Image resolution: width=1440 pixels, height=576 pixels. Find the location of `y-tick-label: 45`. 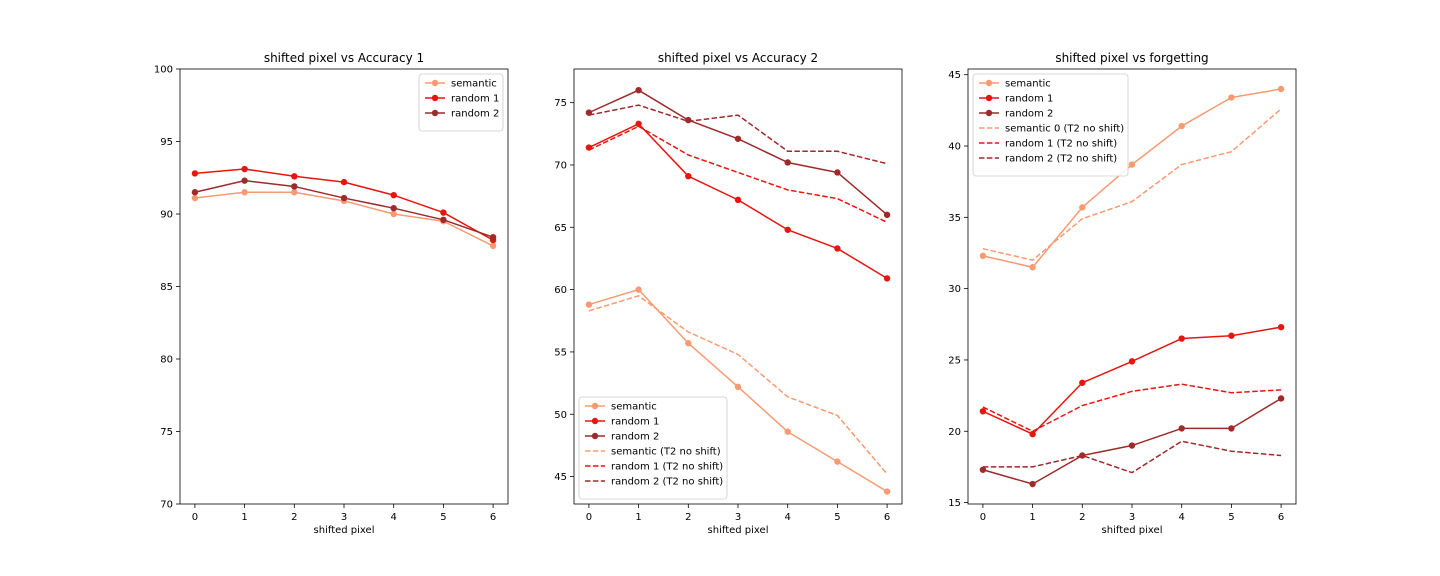

y-tick-label: 45 is located at coordinates (560, 477).